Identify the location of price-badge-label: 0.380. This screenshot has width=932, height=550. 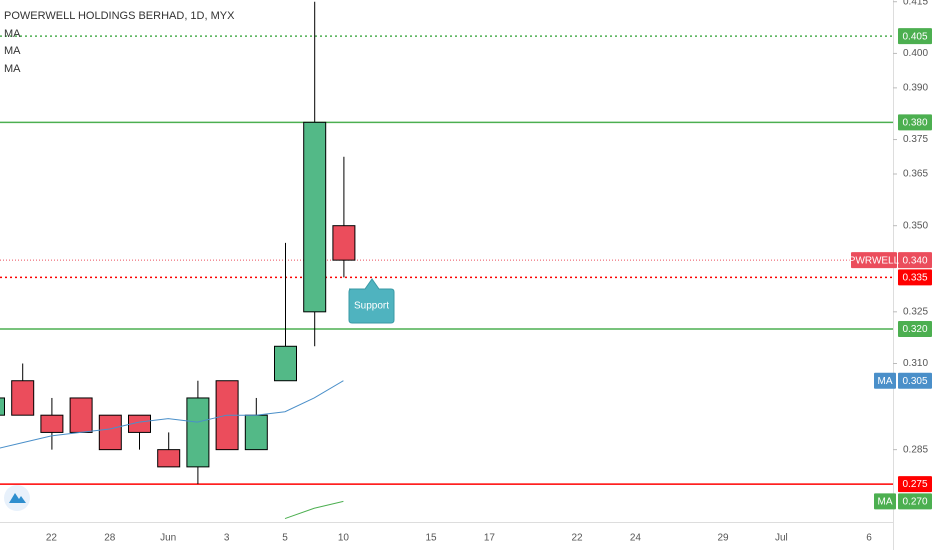
(914, 122).